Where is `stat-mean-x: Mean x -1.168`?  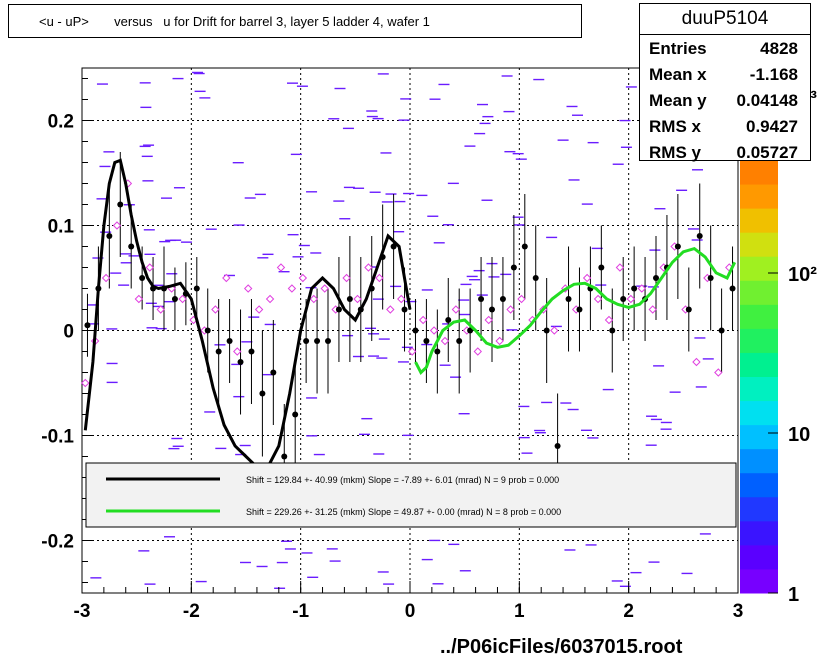
stat-mean-x: Mean x -1.168 is located at coordinates (725, 74).